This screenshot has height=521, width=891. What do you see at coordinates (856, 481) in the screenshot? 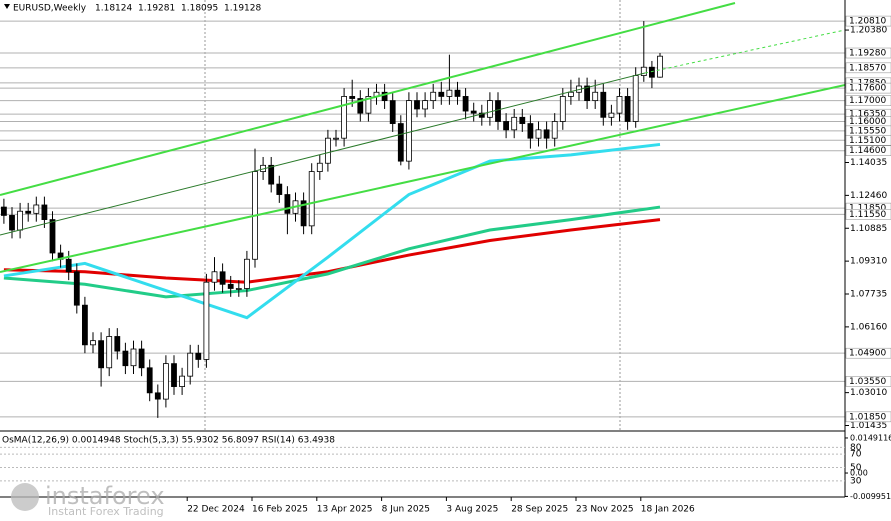
I see `osc-tick-label: 30` at bounding box center [856, 481].